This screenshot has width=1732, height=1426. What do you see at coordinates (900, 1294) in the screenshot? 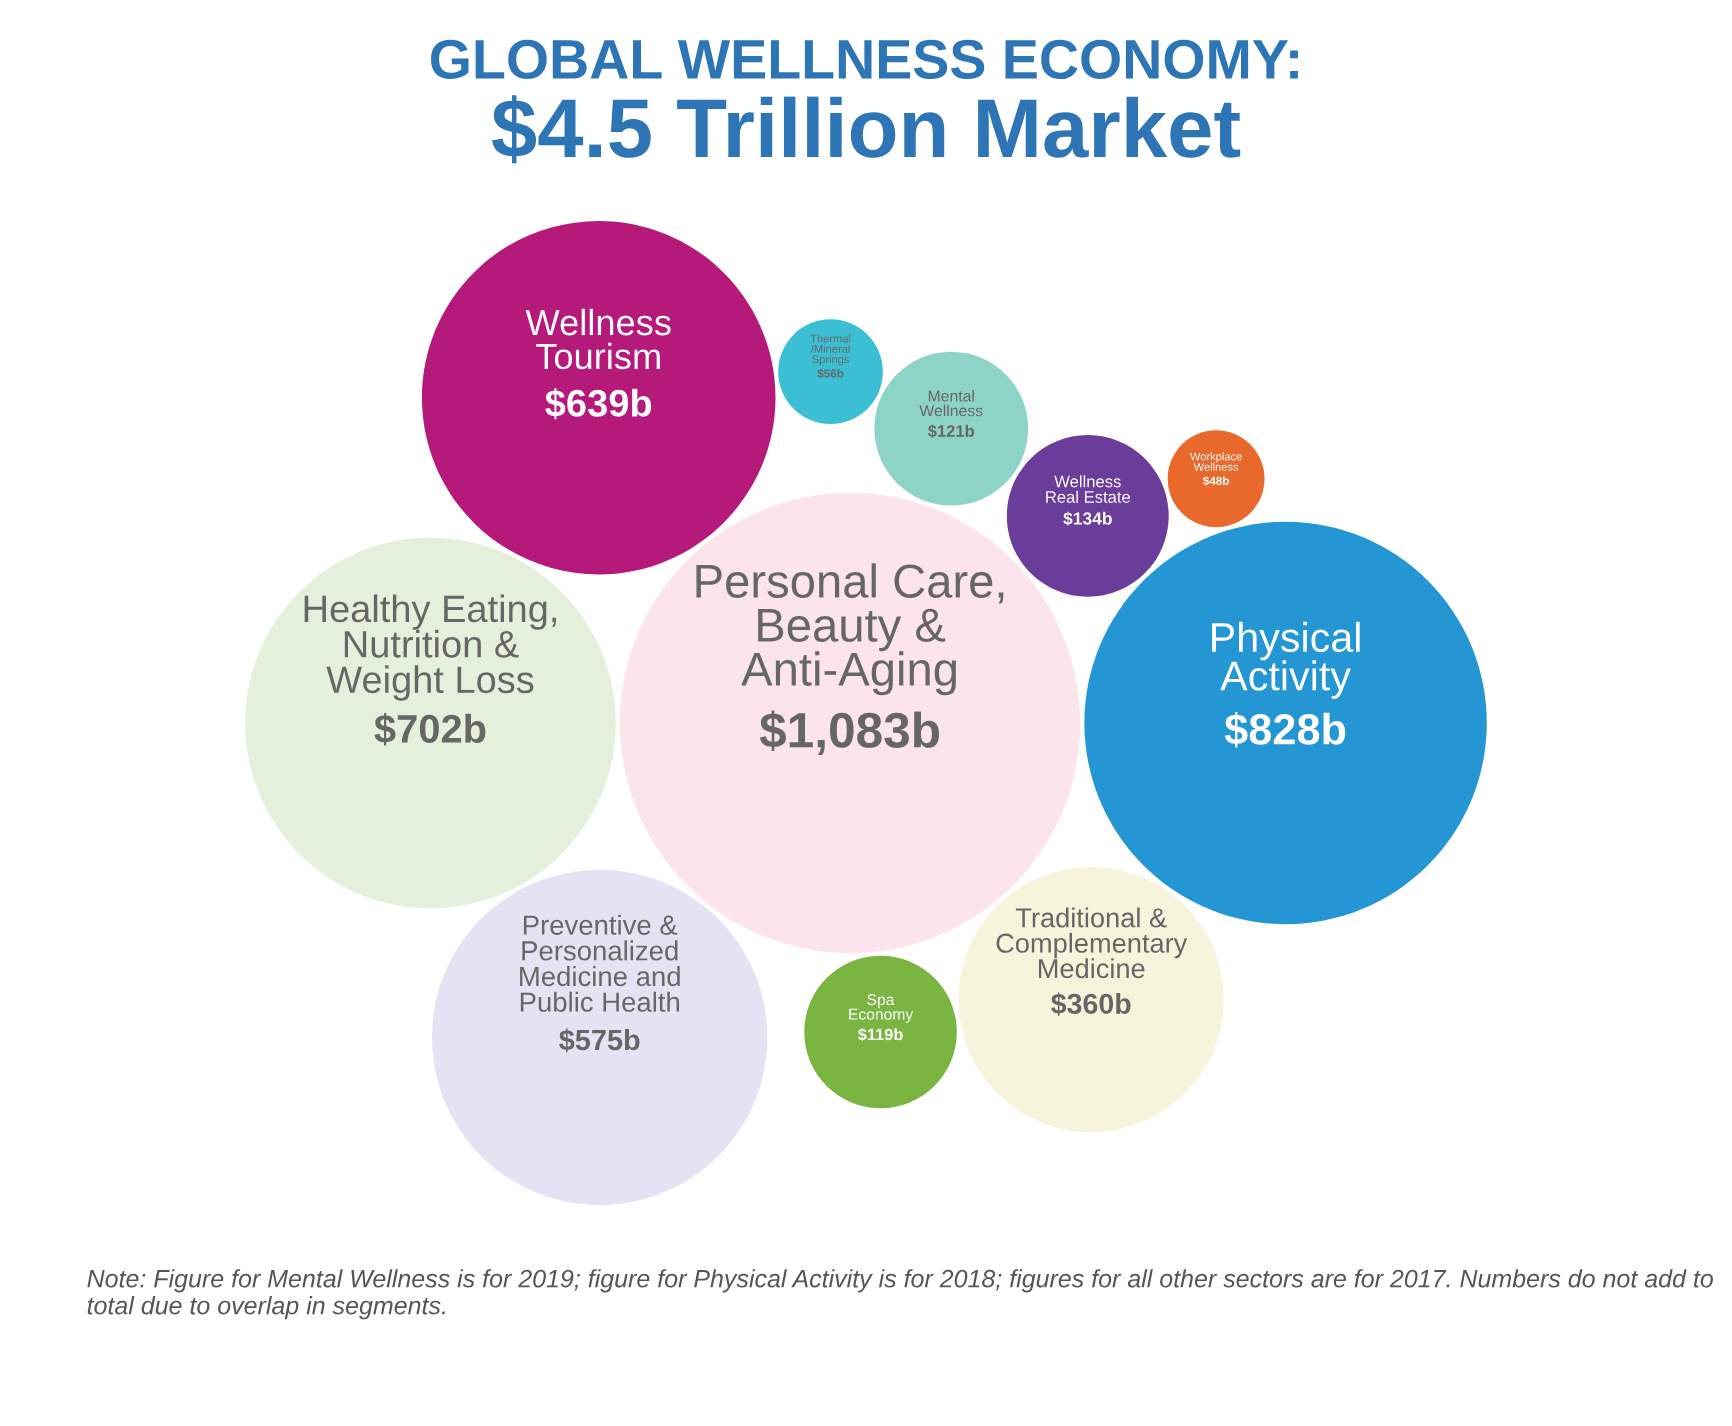
I see `text: Note: Figure for Mental Wellness is for 2019; figure for Physical Activity is for 2018; figures for all other sectors are for 2017. Numbers do not add to total due to overlap in segments.` at bounding box center [900, 1294].